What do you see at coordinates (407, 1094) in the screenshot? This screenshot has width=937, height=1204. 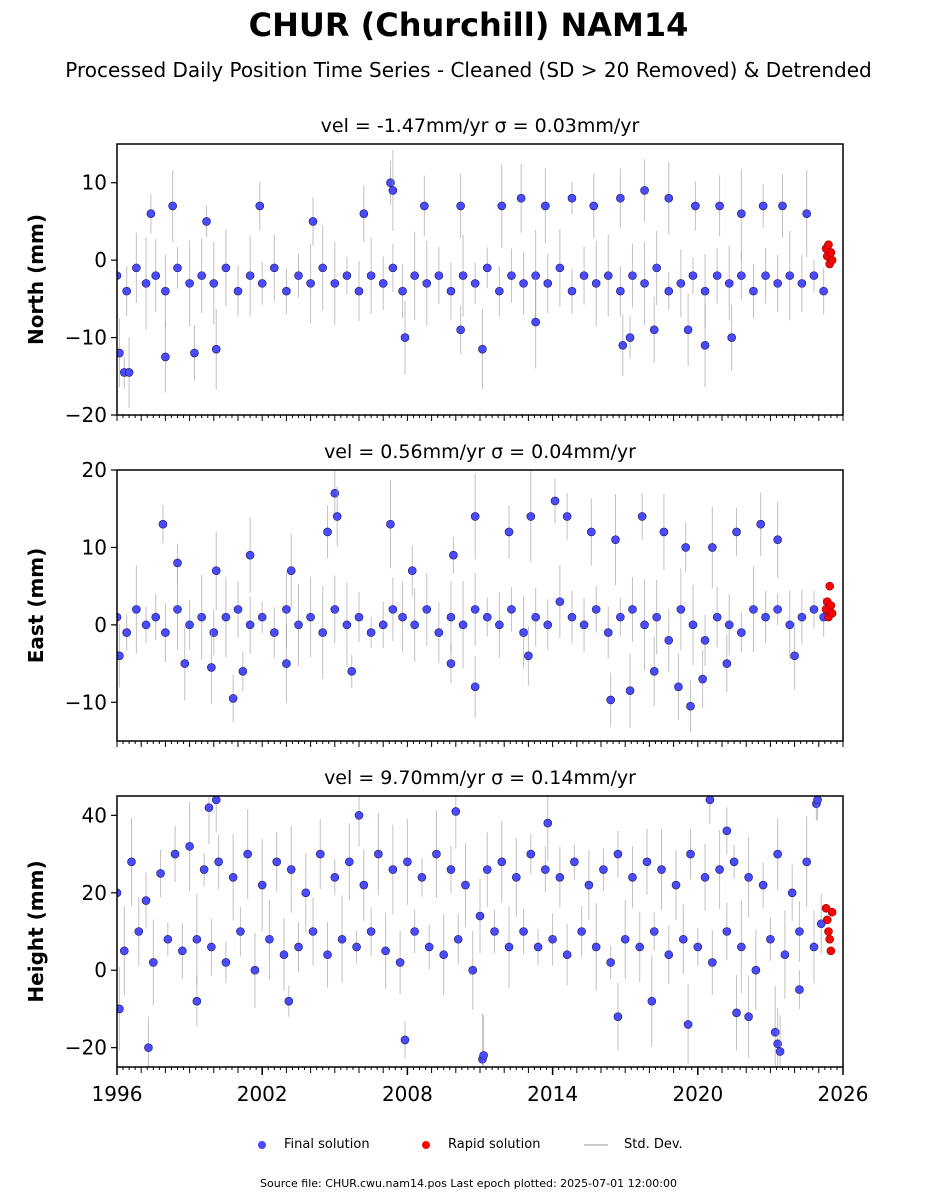 I see `x-tick-label: 2008` at bounding box center [407, 1094].